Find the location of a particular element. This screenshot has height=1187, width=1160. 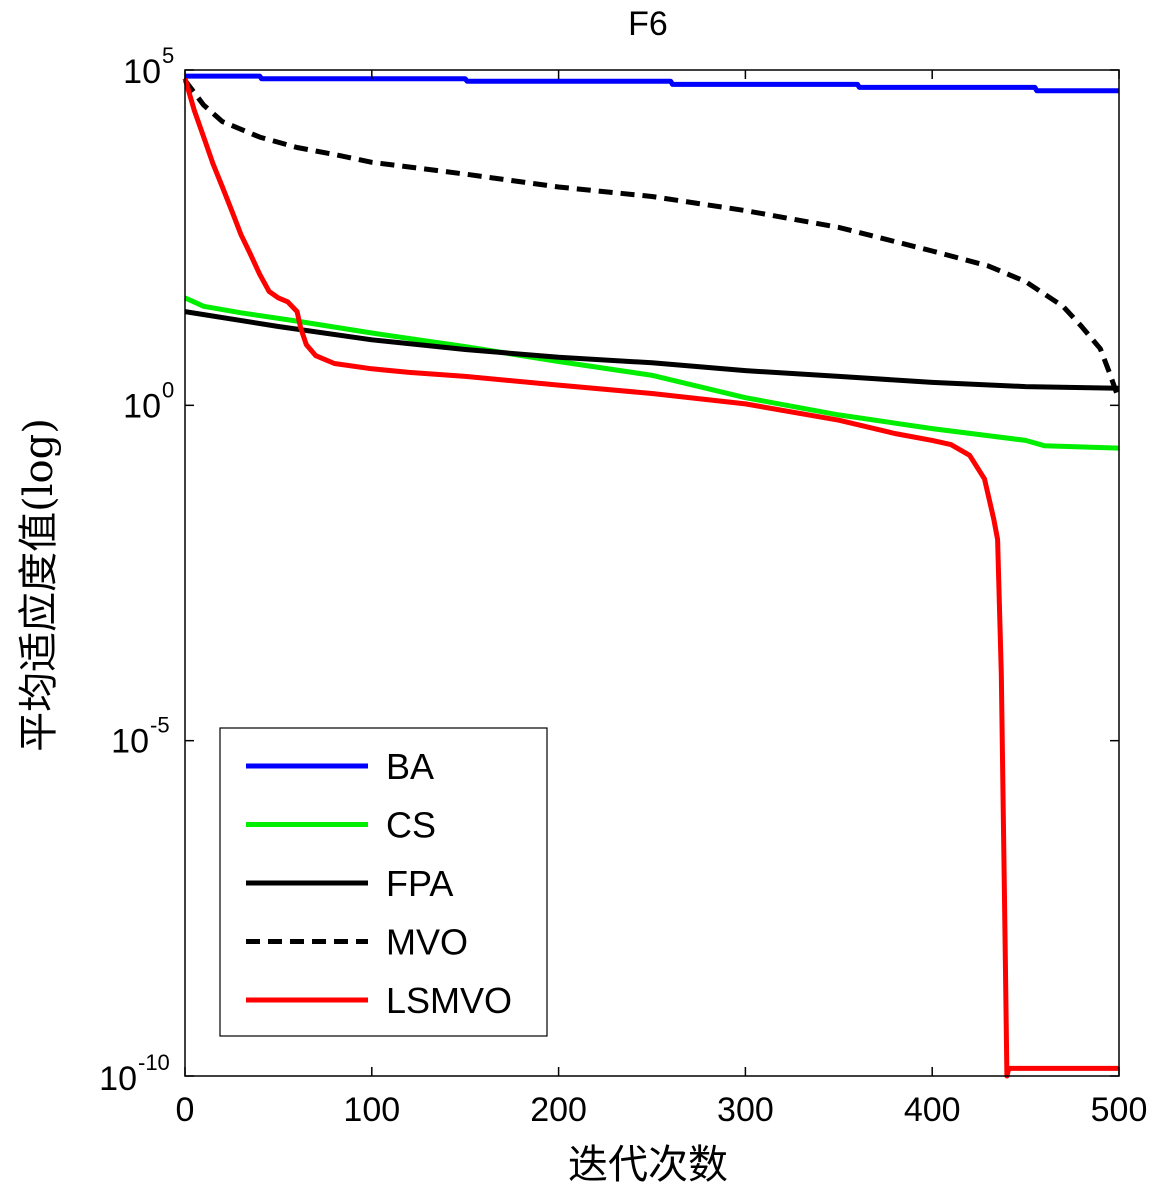

legend-label: CS is located at coordinates (411, 825).